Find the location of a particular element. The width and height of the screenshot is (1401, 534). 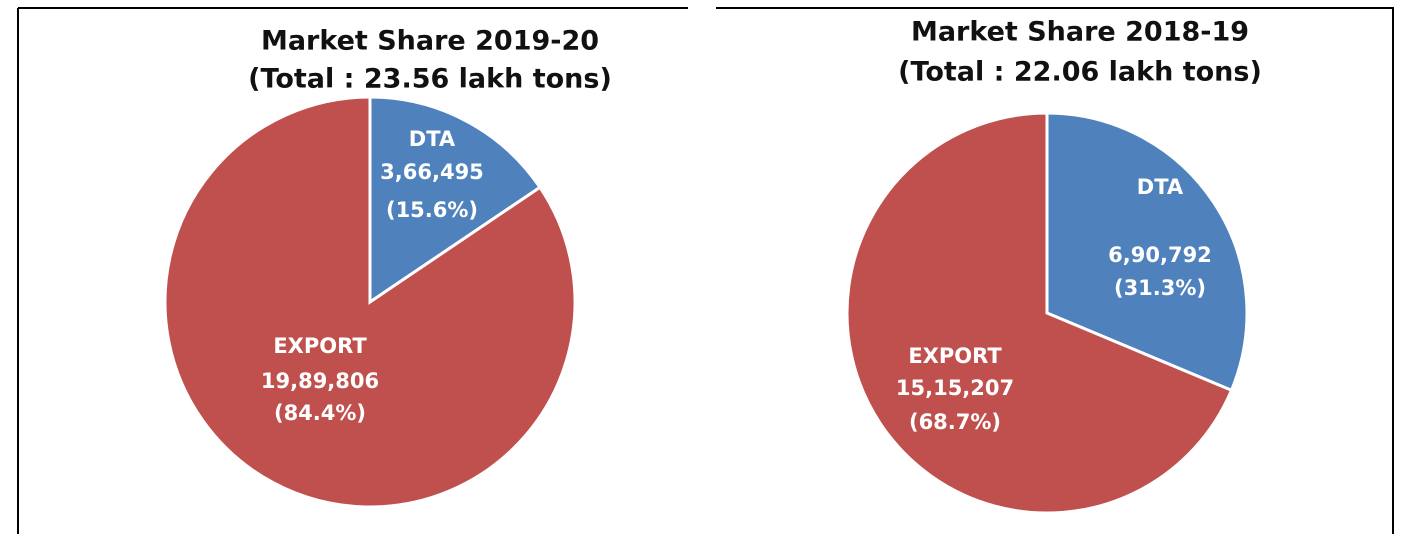

slice-value: 6,90,792 is located at coordinates (1160, 255).